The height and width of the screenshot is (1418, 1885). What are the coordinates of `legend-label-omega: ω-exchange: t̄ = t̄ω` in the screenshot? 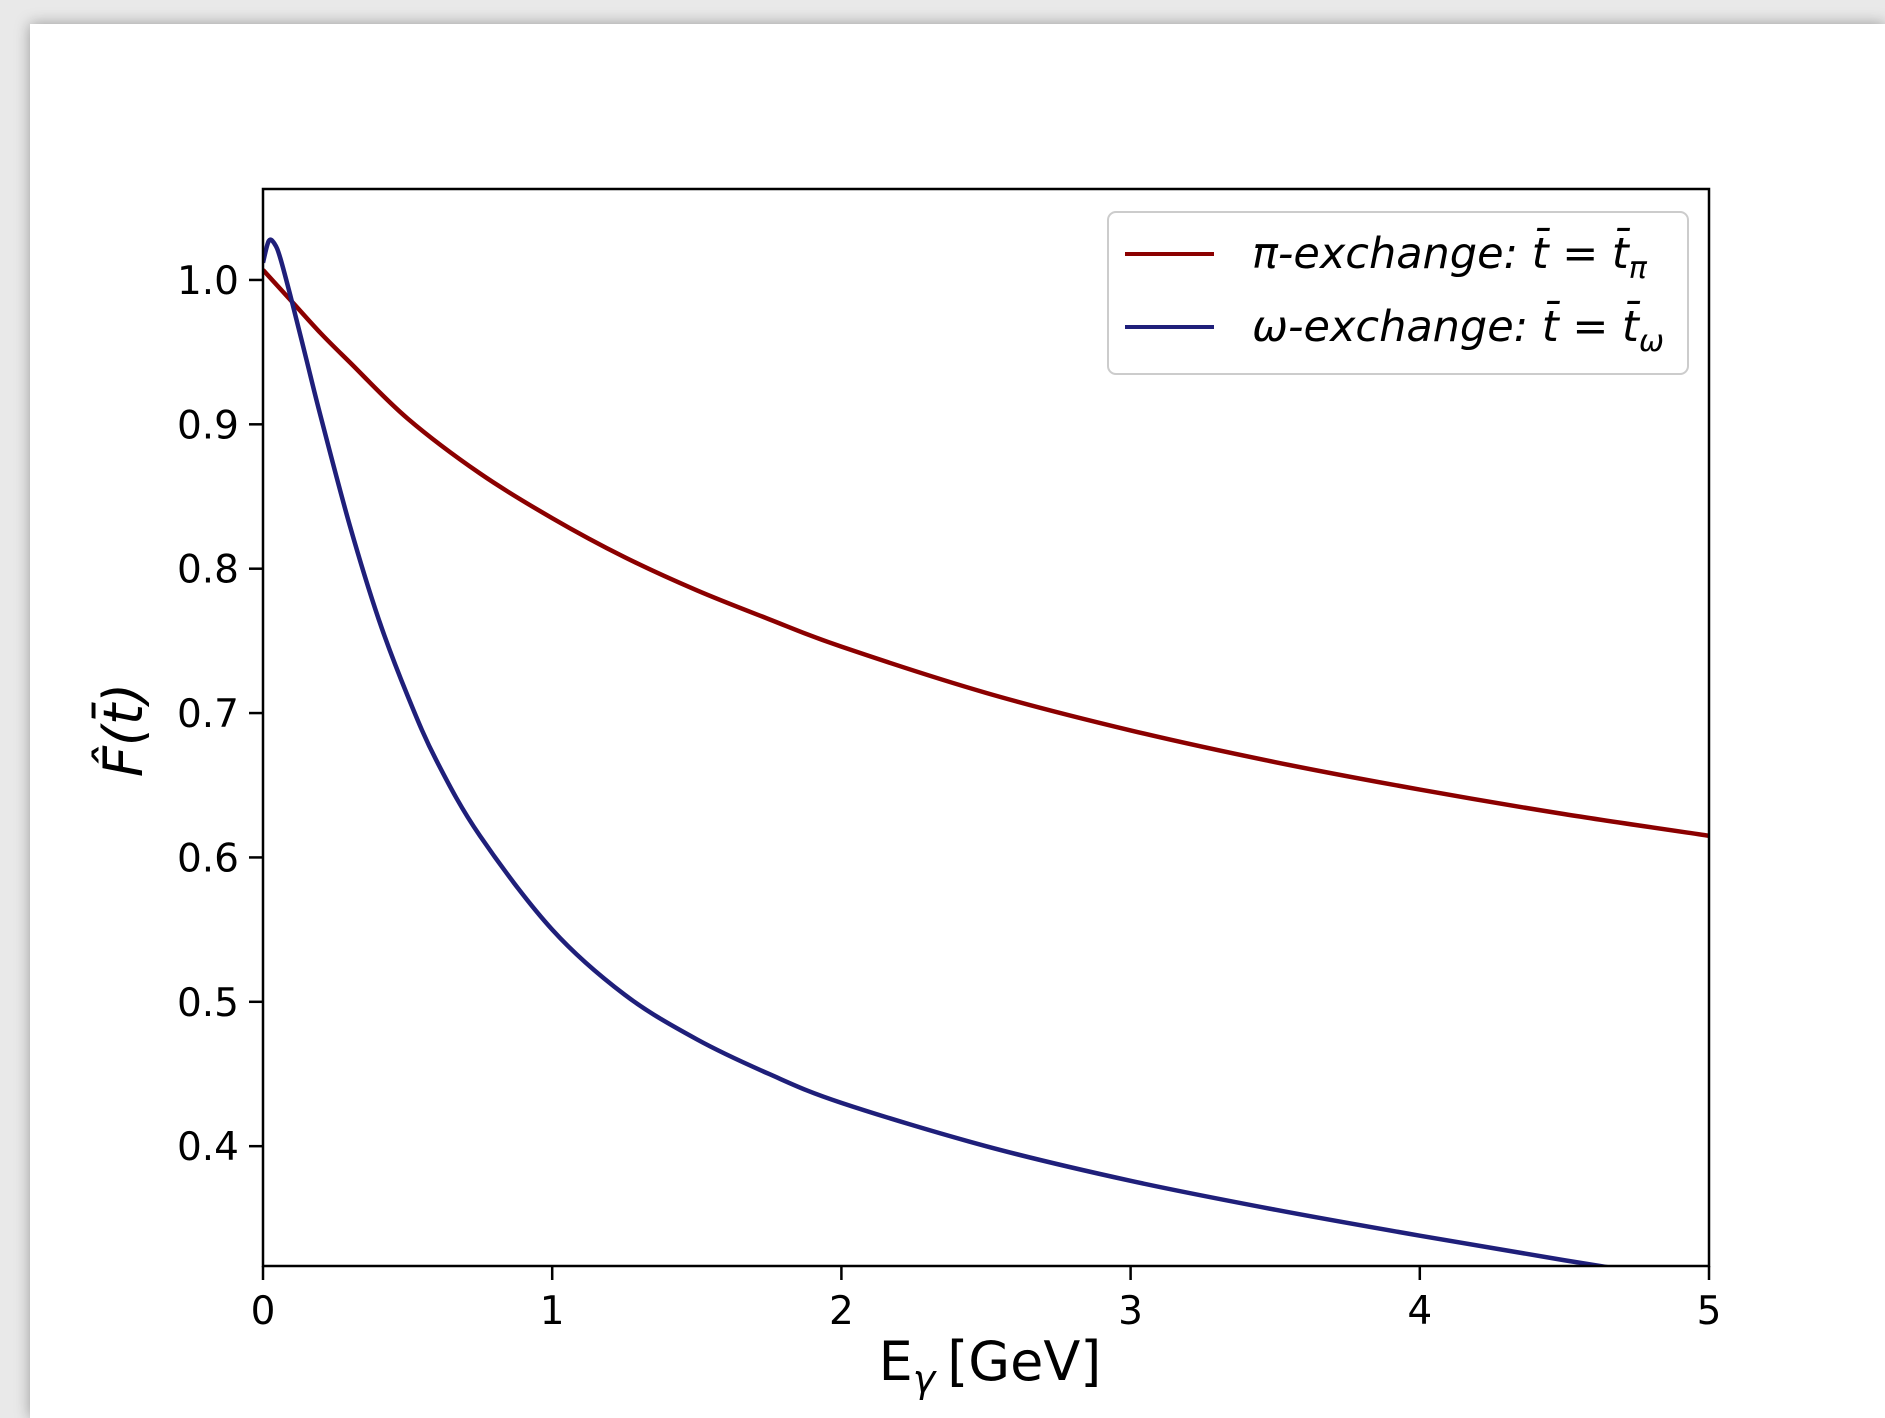 It's located at (1458, 329).